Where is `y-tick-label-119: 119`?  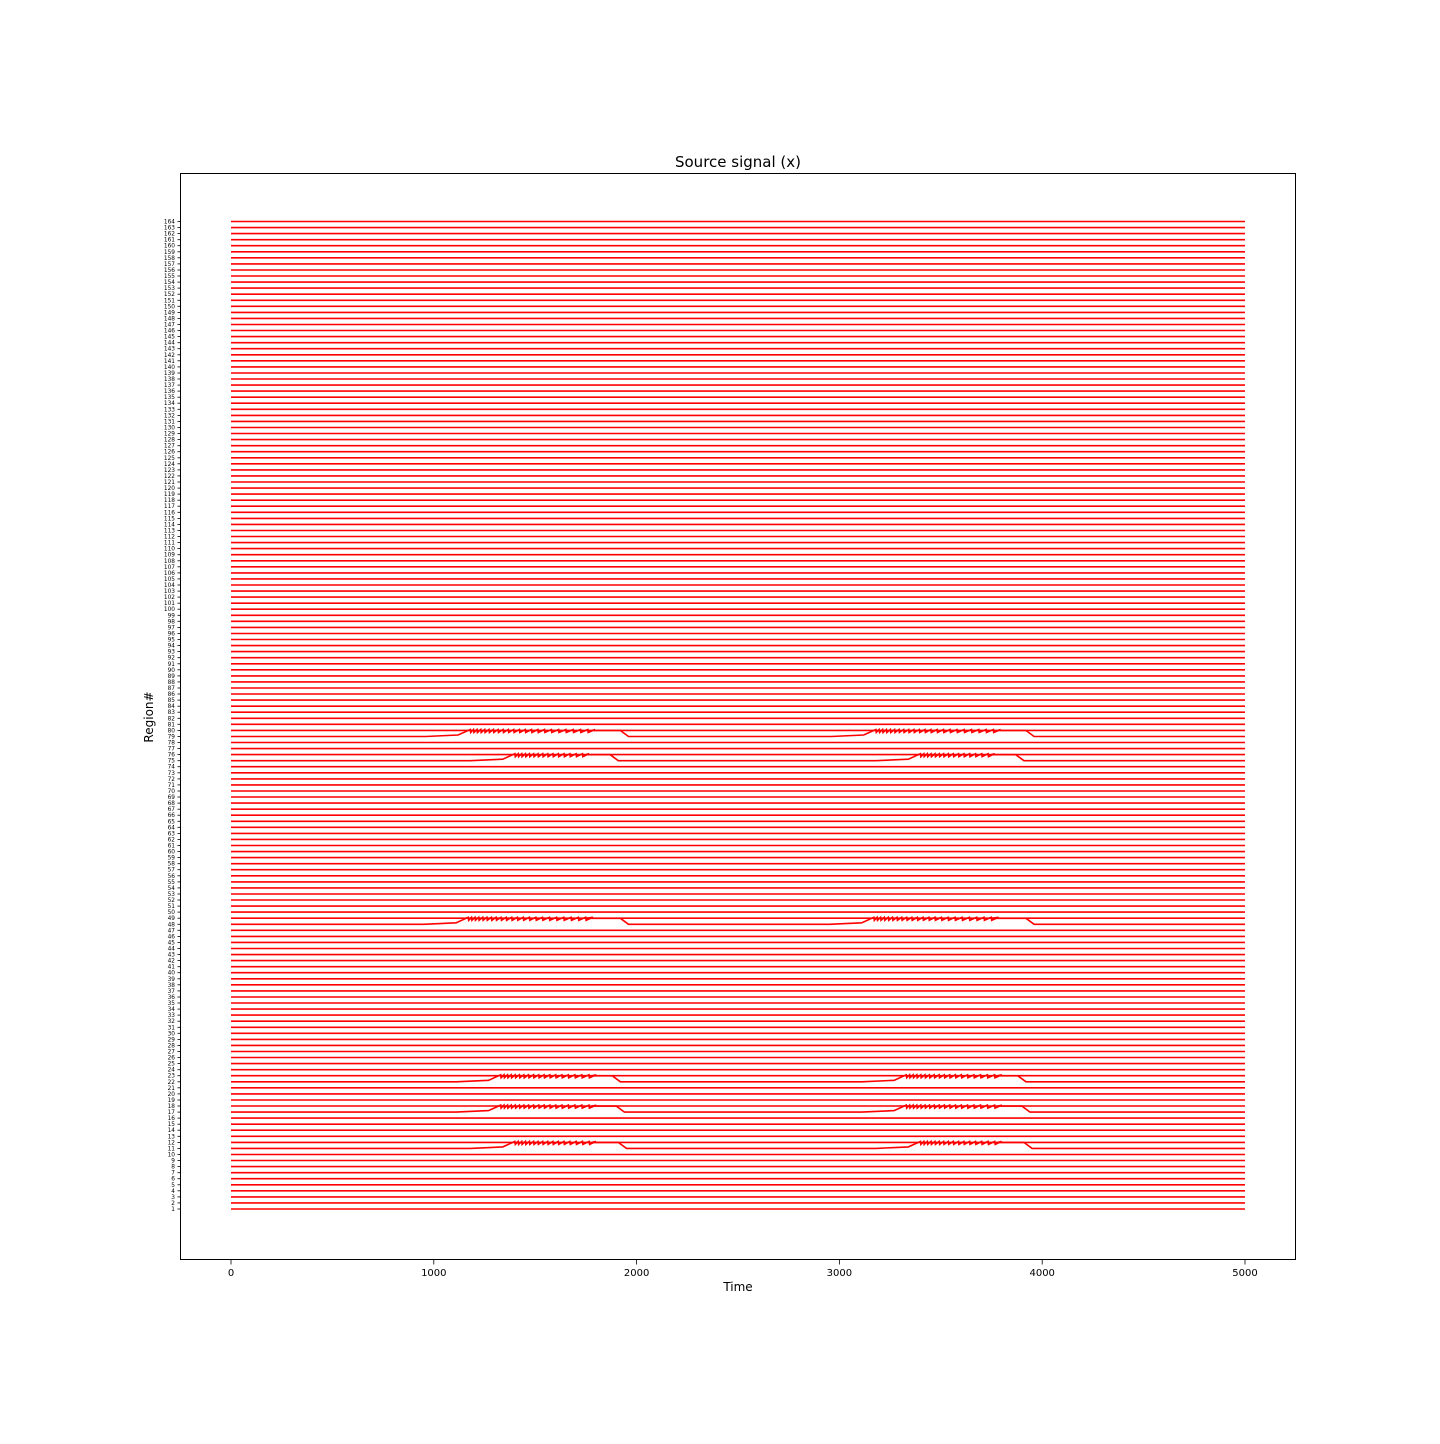
y-tick-label-119: 119 is located at coordinates (169, 495).